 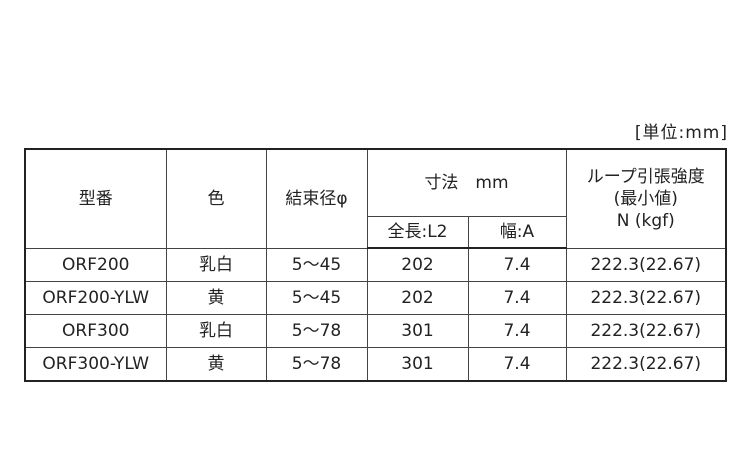 I want to click on table-row: ORF300 乳白 5～78 301 7.4 222.3(22.67), so click(x=375, y=331).